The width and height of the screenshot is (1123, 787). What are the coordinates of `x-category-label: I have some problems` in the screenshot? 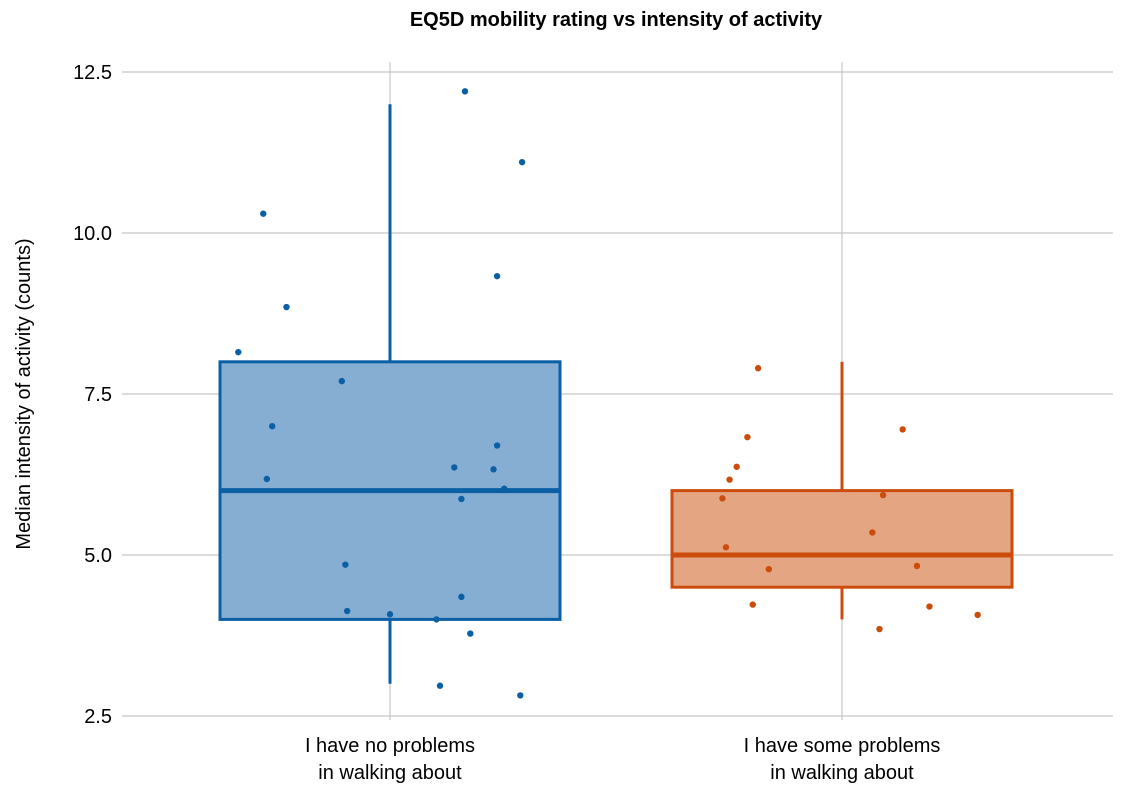 It's located at (842, 746).